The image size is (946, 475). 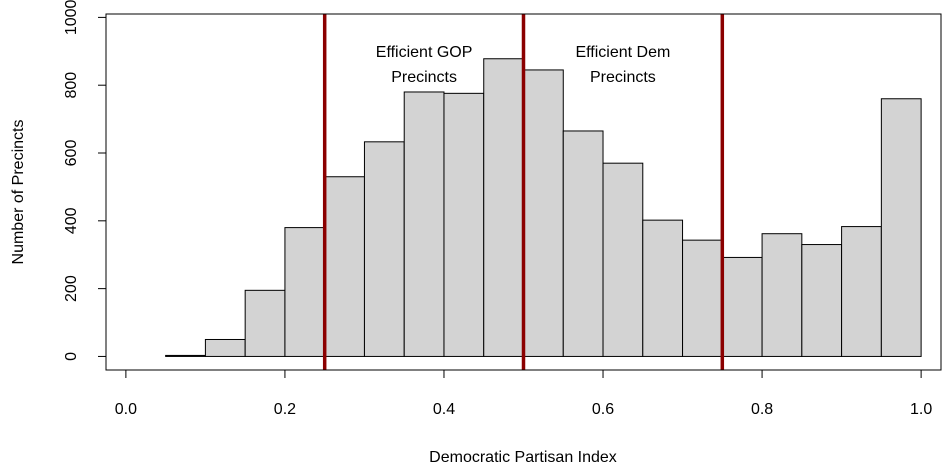 I want to click on annotation-label: Efficient Dem, so click(x=622, y=52).